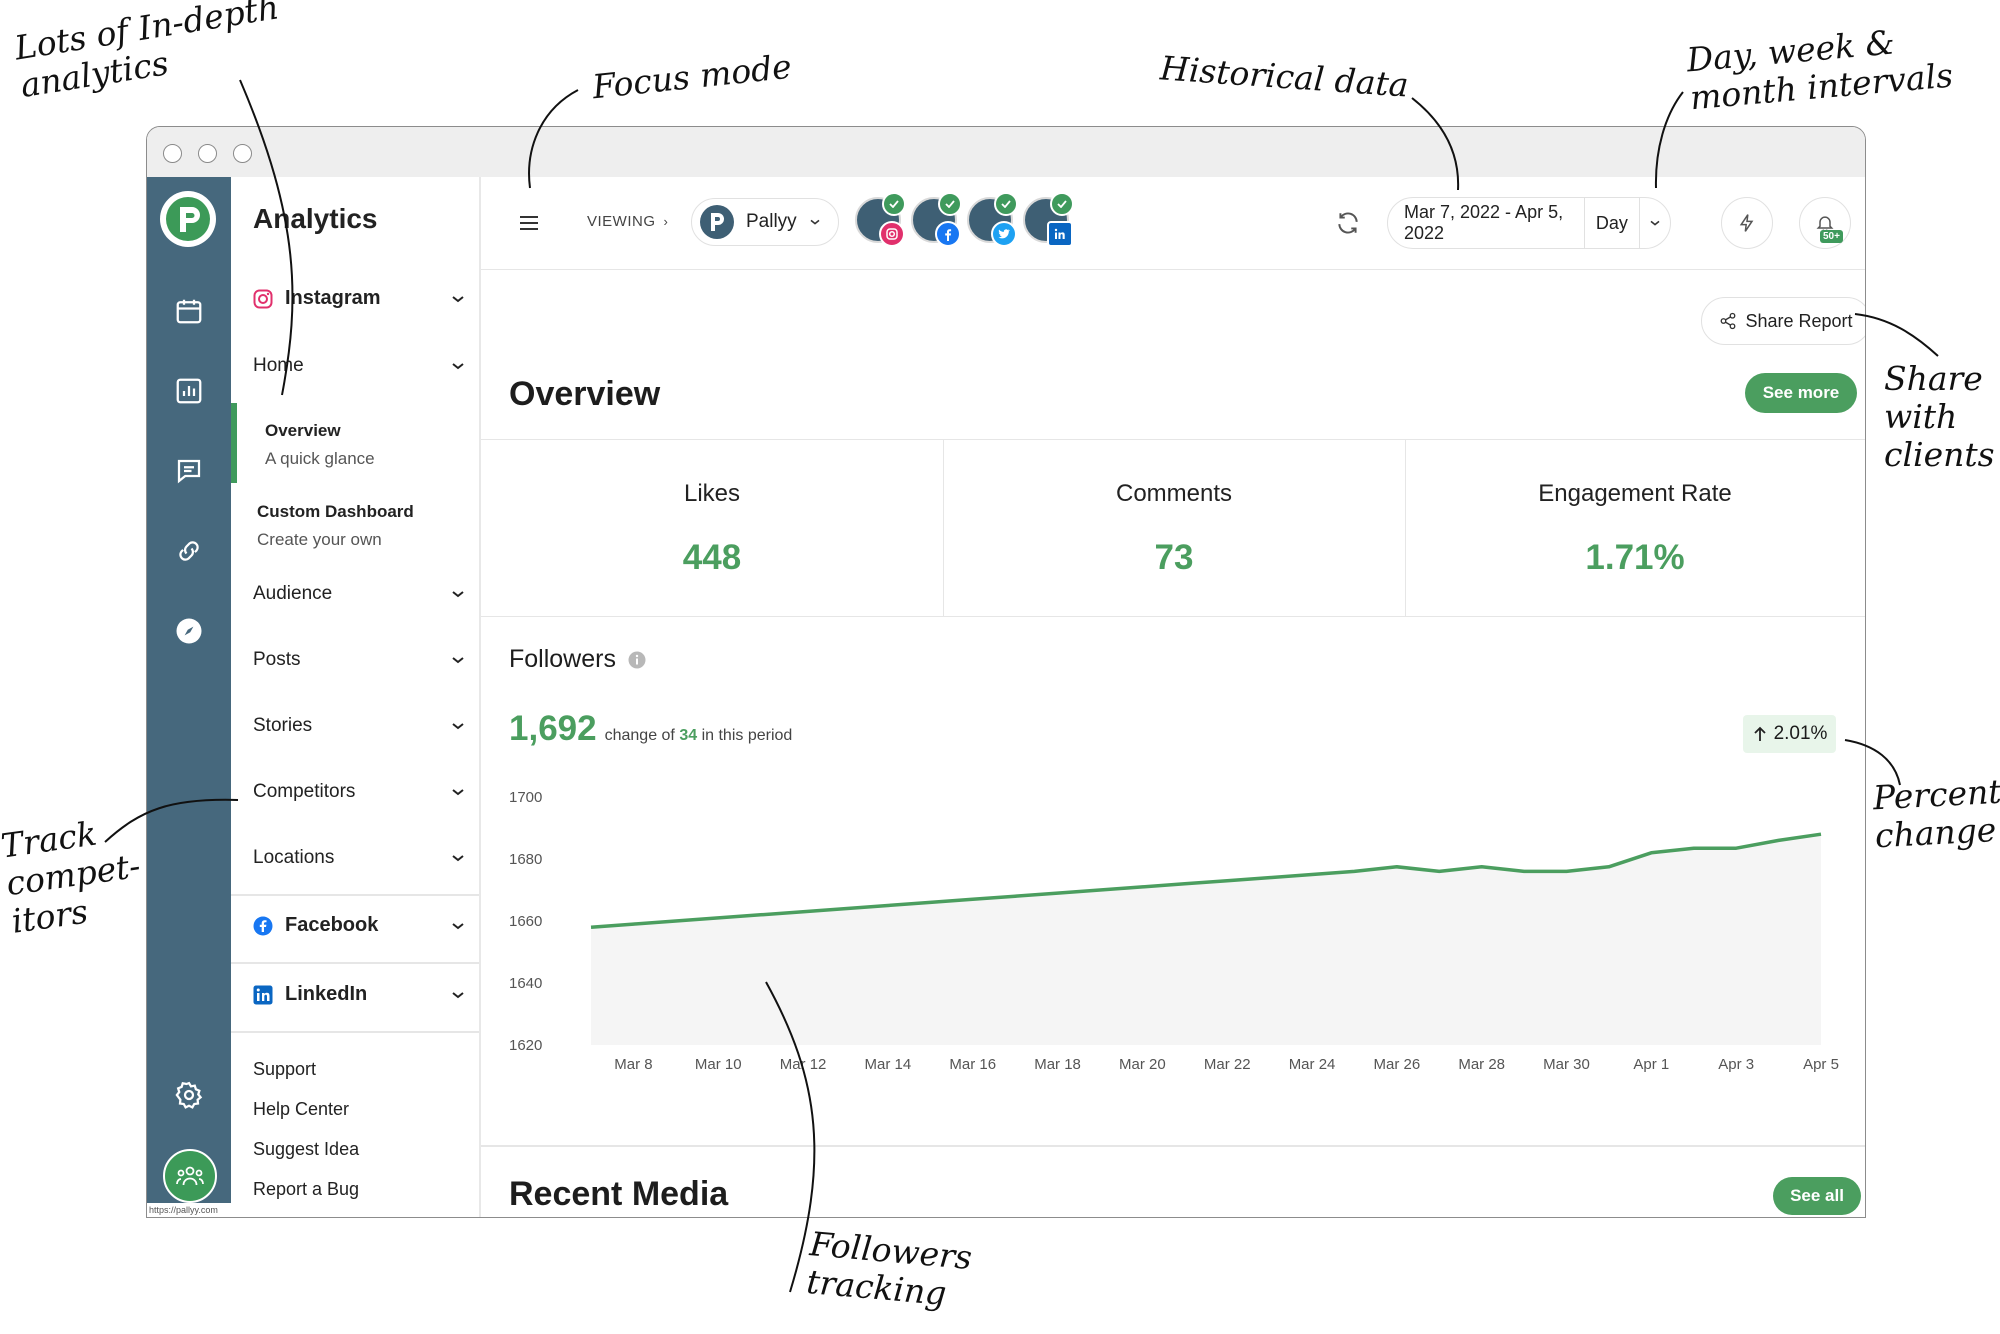 The width and height of the screenshot is (2000, 1334). I want to click on twitter-icon, so click(1004, 234).